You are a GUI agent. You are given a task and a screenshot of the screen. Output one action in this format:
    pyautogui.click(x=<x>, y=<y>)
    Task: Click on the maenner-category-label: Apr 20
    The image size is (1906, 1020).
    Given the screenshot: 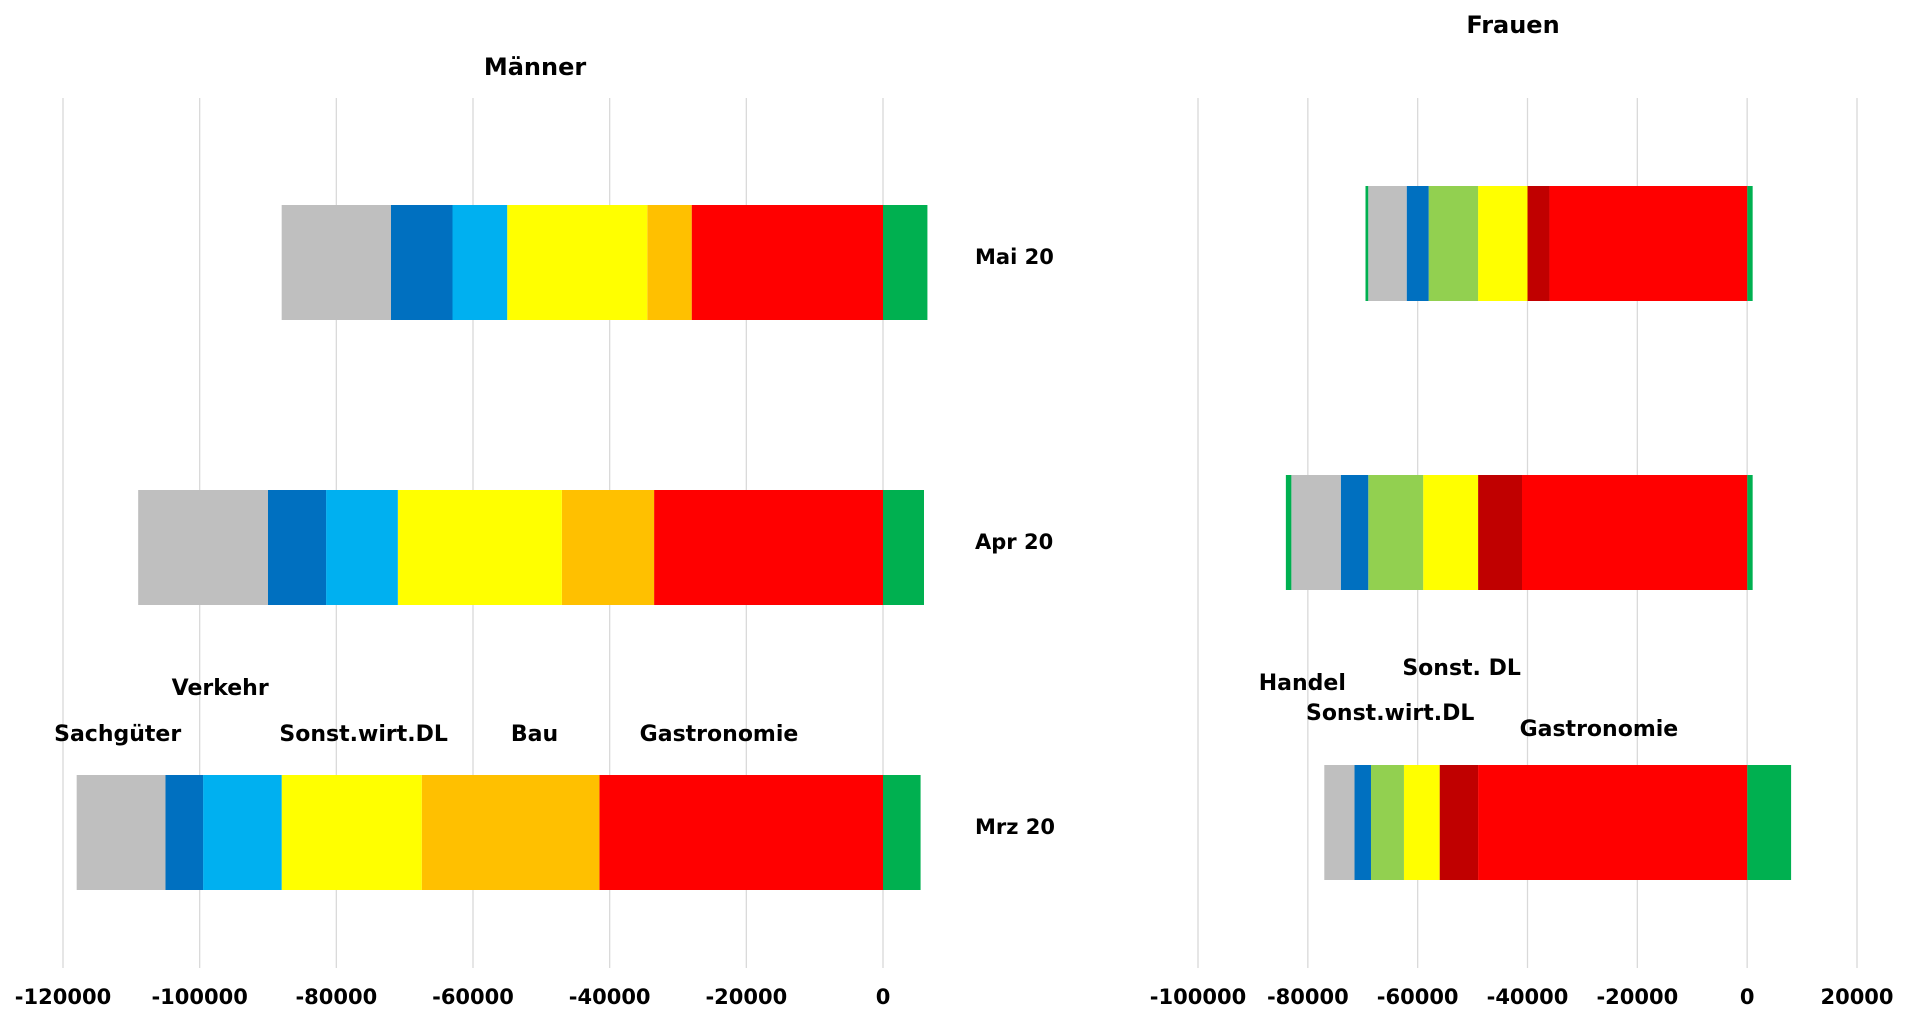 What is the action you would take?
    pyautogui.click(x=1014, y=542)
    